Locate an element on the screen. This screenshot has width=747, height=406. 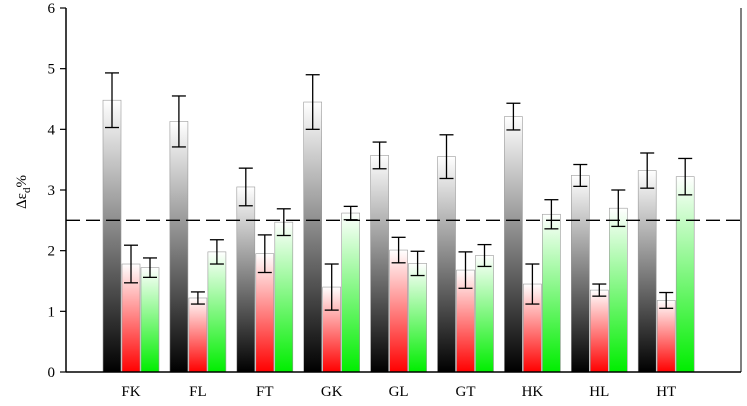
y-tick-label: 1 is located at coordinates (52, 312).